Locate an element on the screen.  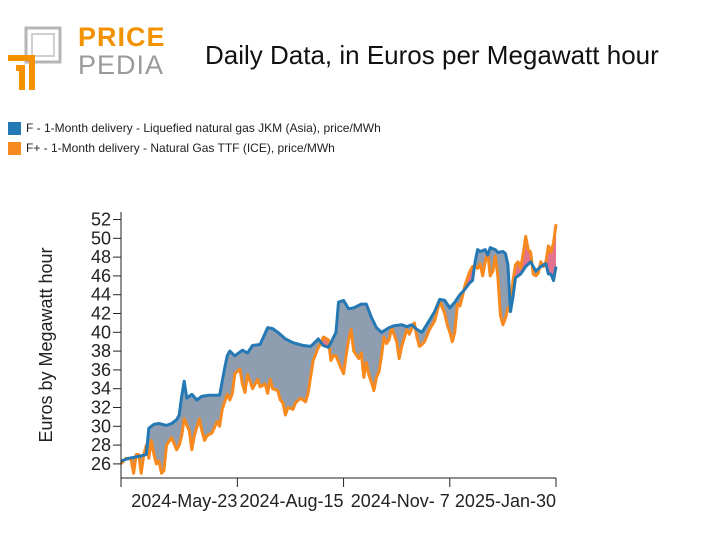
fill-region-fplus-above is located at coordinates (521, 274).